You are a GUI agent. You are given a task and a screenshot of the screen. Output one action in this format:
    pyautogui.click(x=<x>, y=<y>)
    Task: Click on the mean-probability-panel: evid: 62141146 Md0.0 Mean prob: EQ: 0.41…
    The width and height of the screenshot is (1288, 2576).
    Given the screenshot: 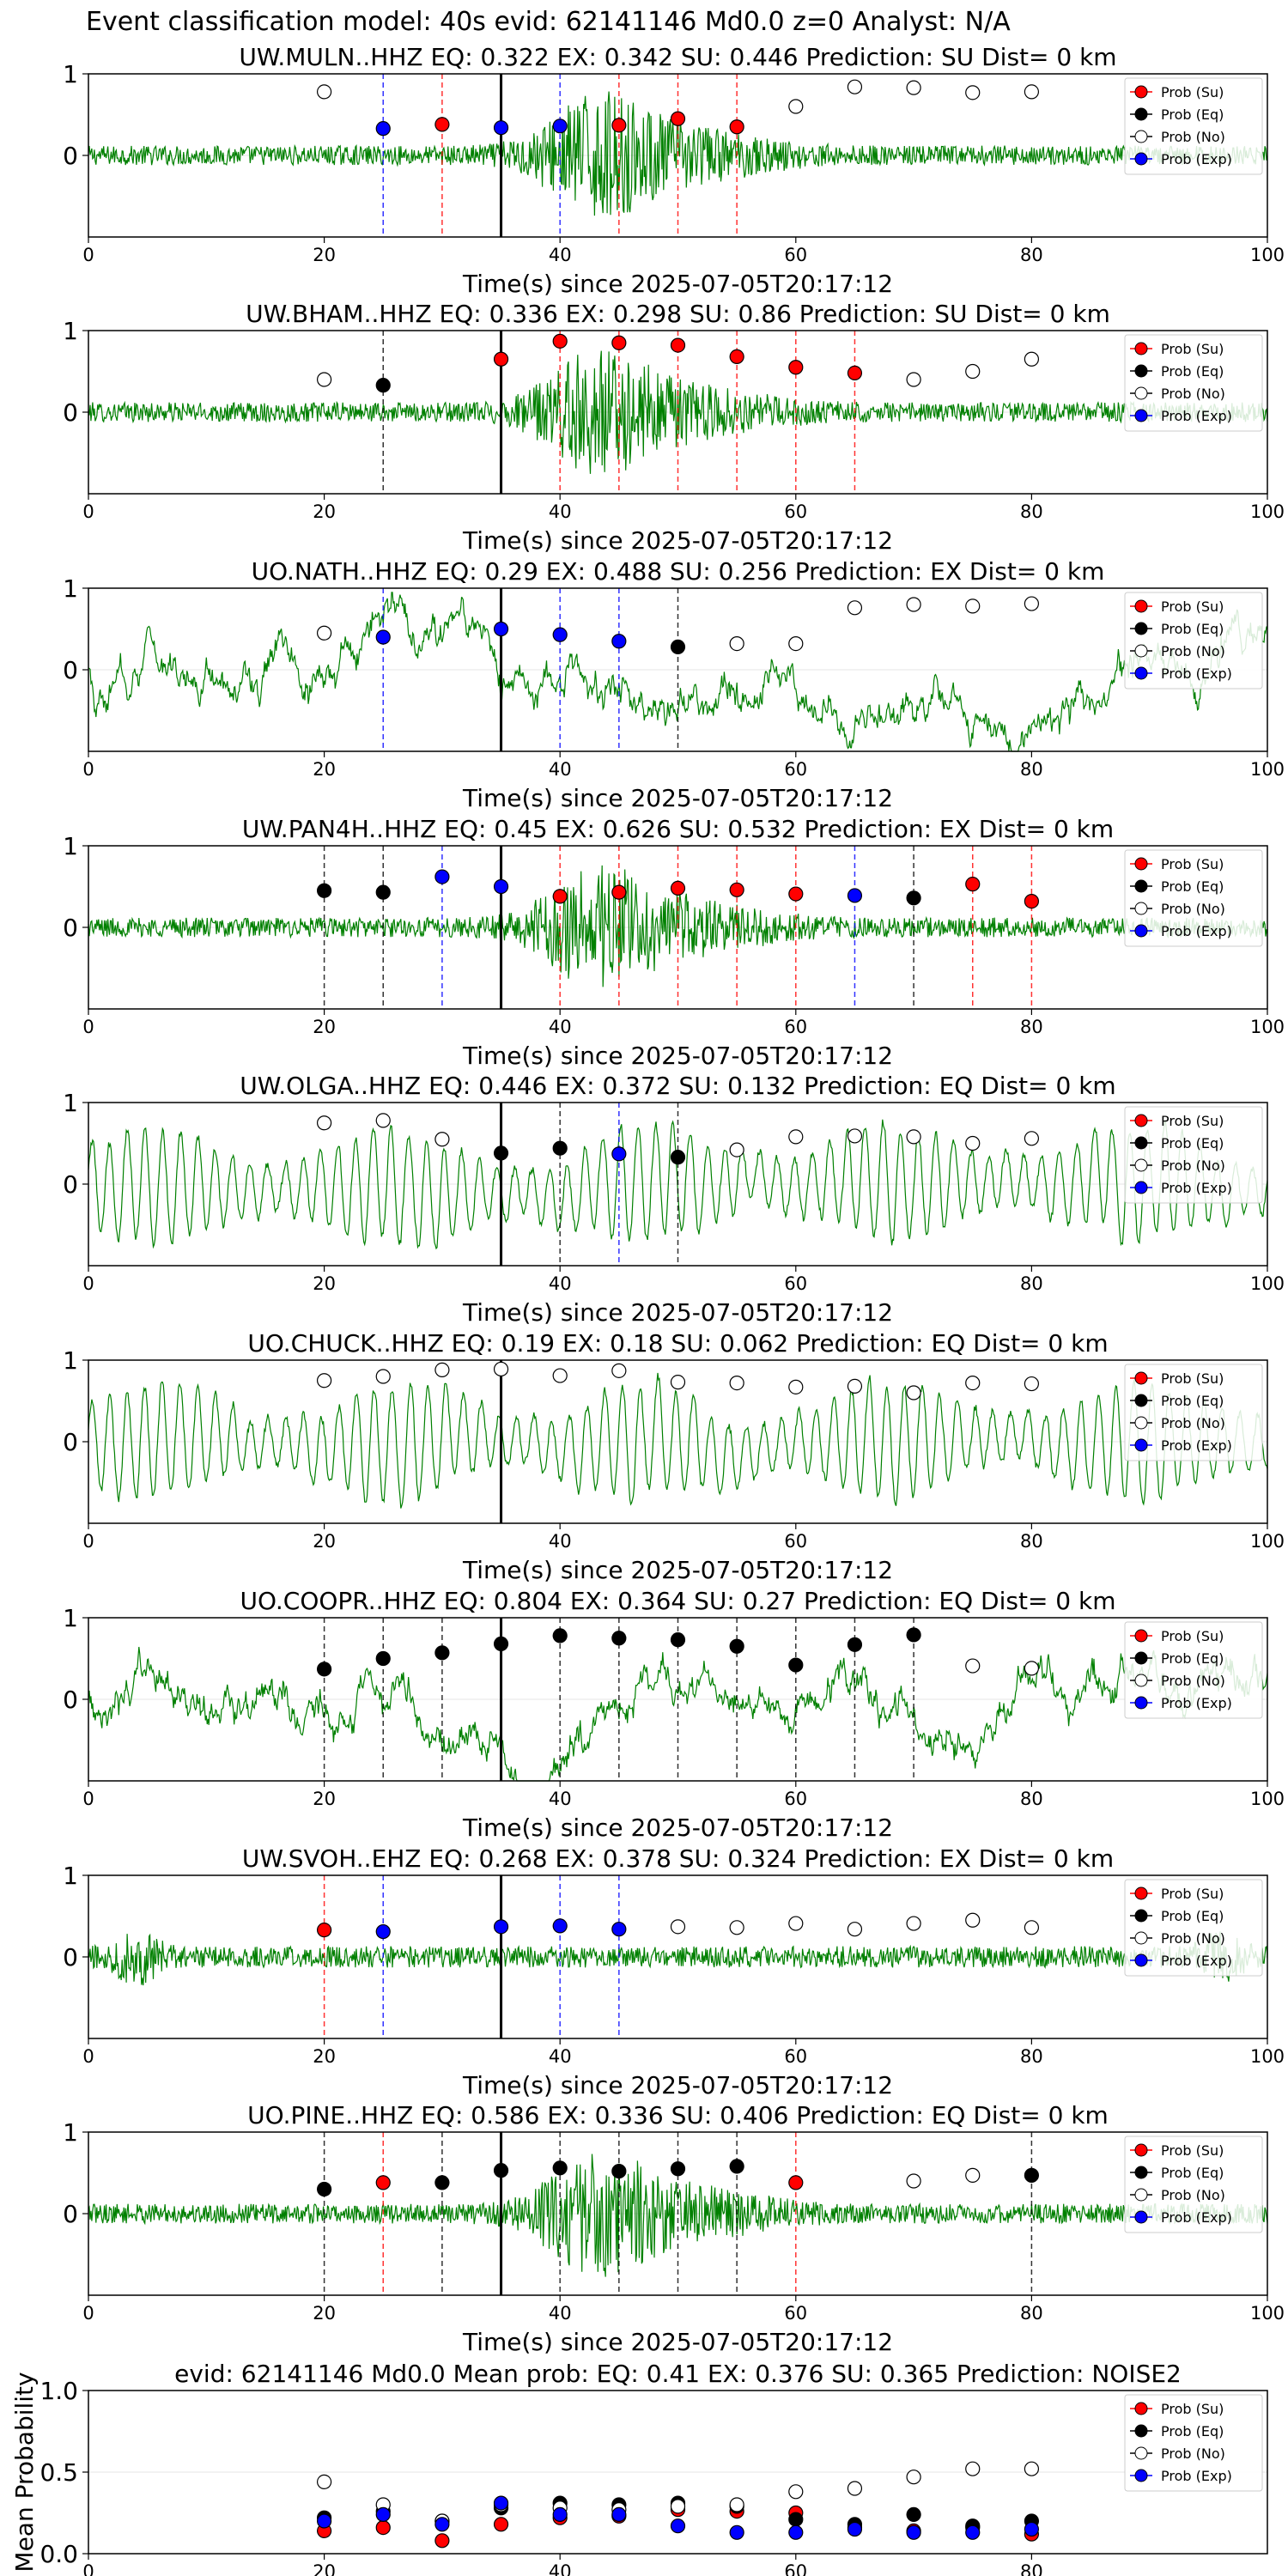 What is the action you would take?
    pyautogui.click(x=639, y=2468)
    